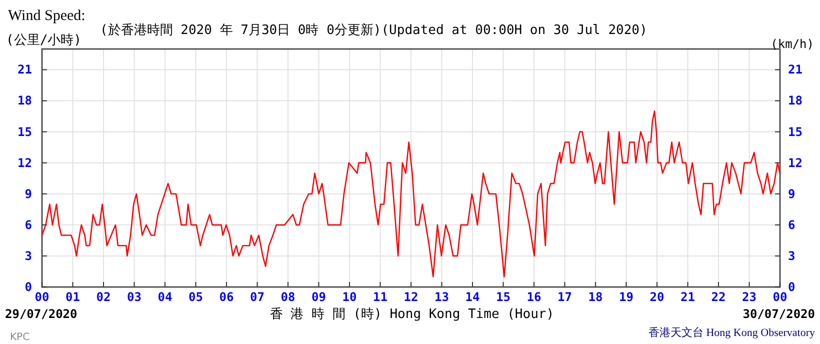  Describe the element at coordinates (795, 131) in the screenshot. I see `y2-tick-label: 15` at that location.